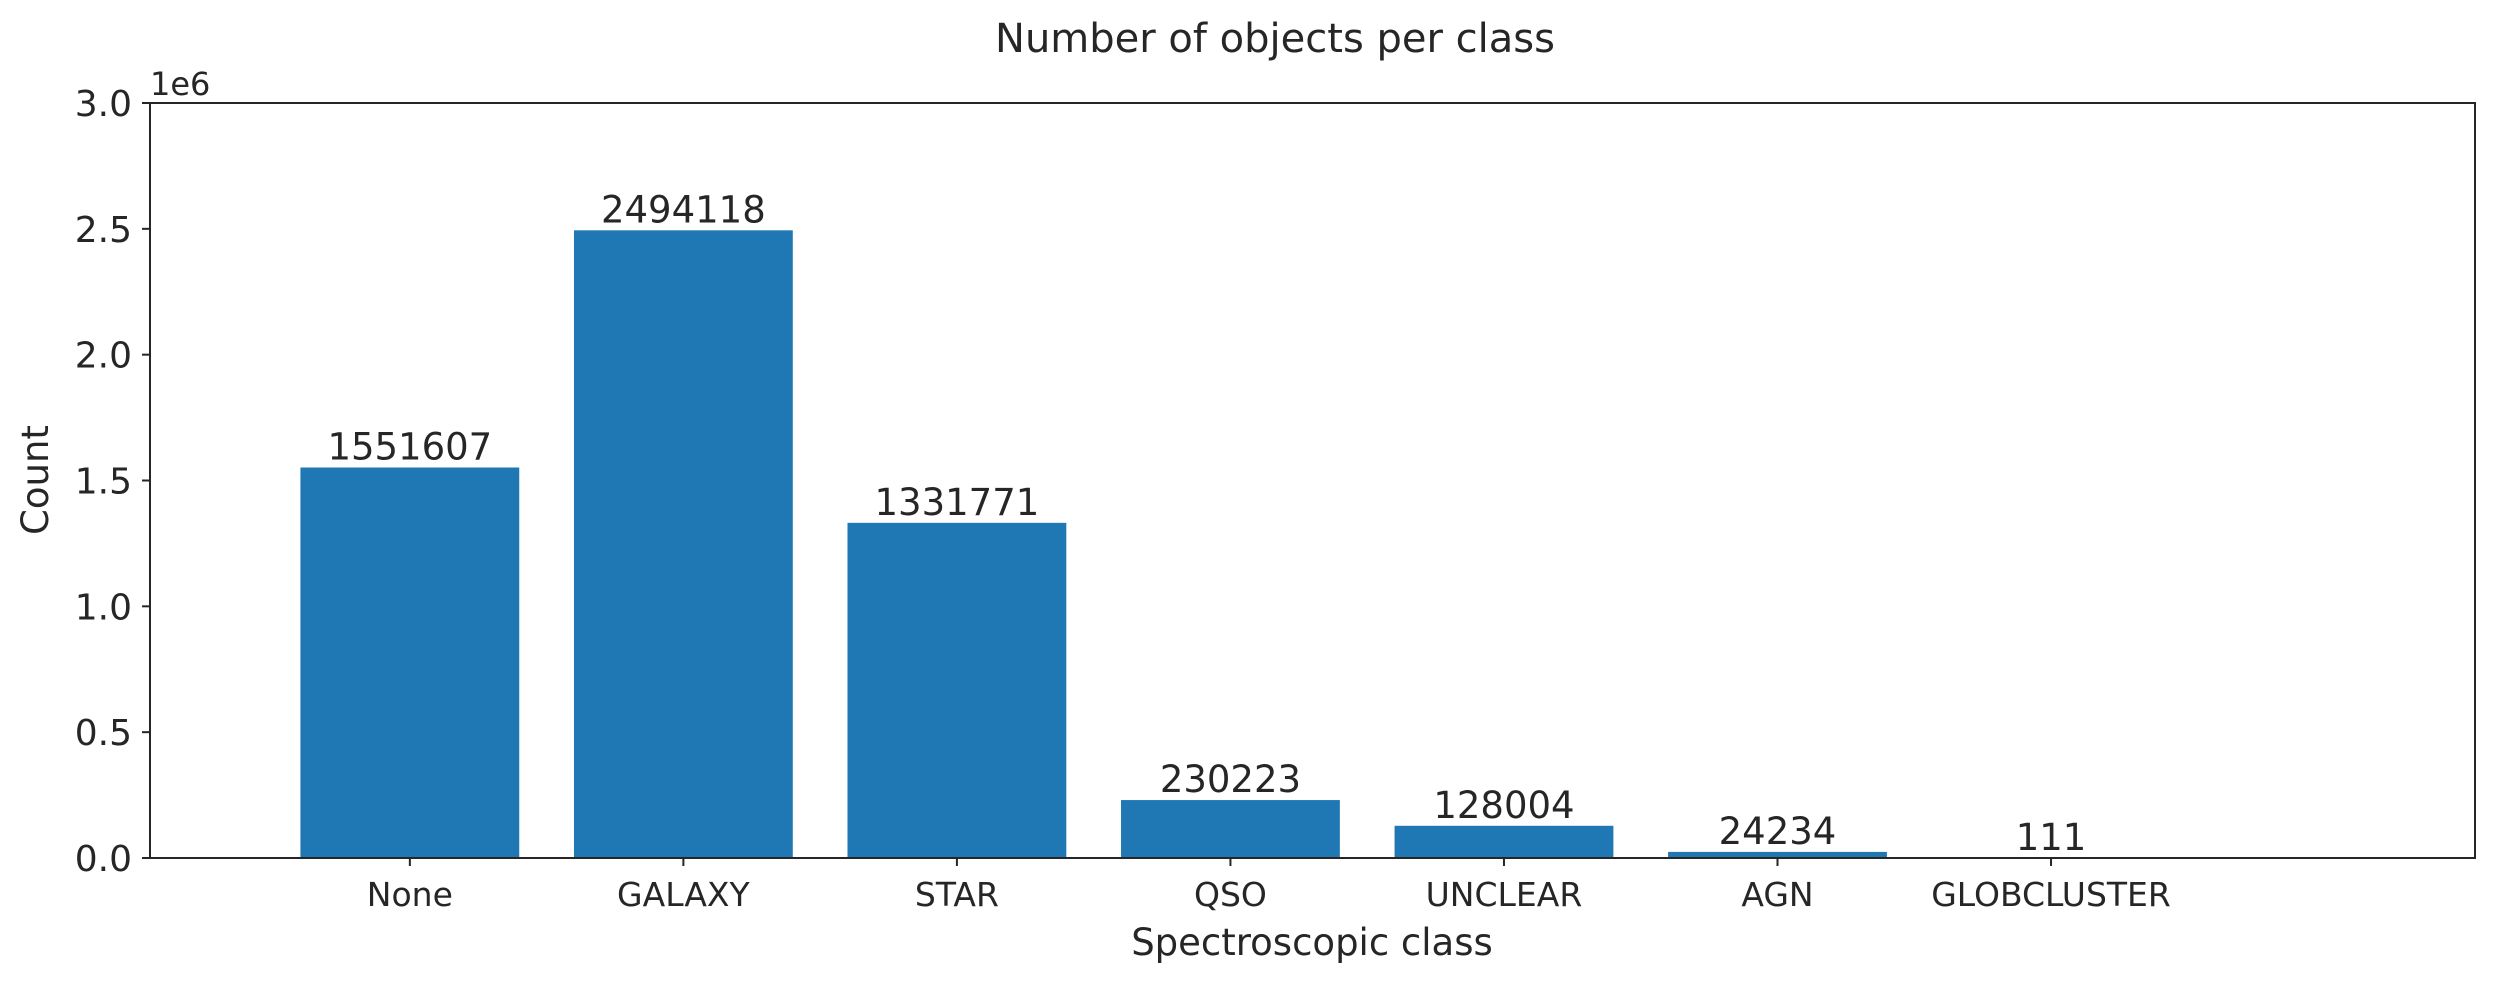 Image resolution: width=2495 pixels, height=981 pixels. I want to click on chart-title: Number of objects per class, so click(1275, 39).